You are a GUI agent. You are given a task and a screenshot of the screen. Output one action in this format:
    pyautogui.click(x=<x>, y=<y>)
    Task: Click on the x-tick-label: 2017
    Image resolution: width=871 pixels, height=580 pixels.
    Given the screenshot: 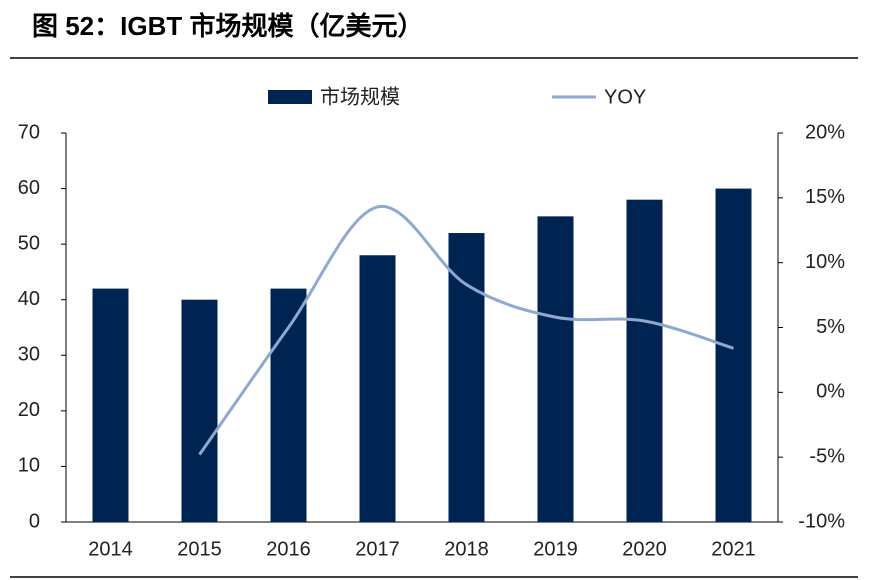 What is the action you would take?
    pyautogui.click(x=377, y=549)
    